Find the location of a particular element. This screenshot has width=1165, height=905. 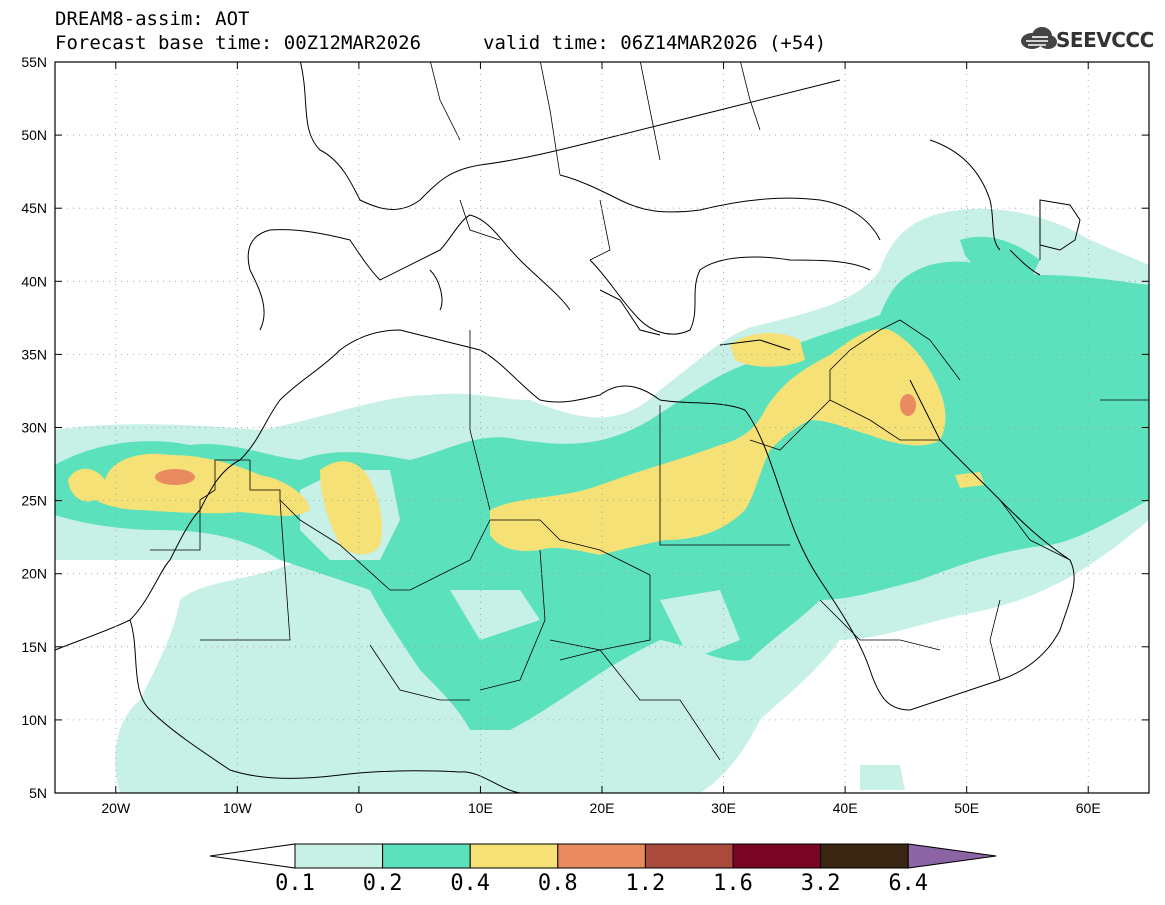

colorbar-level-label: 0.4 is located at coordinates (470, 883).